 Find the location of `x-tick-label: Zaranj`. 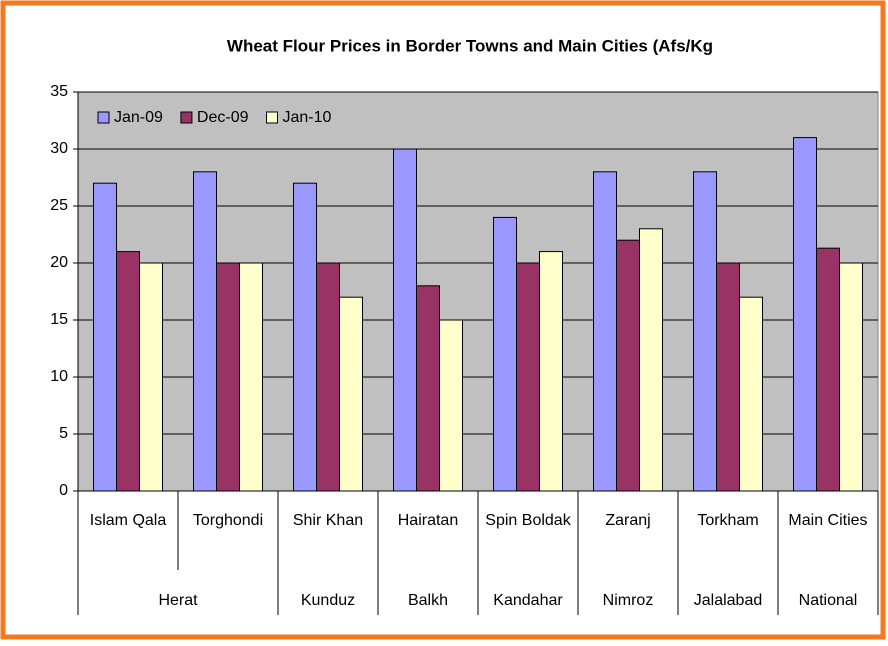

x-tick-label: Zaranj is located at coordinates (627, 520).